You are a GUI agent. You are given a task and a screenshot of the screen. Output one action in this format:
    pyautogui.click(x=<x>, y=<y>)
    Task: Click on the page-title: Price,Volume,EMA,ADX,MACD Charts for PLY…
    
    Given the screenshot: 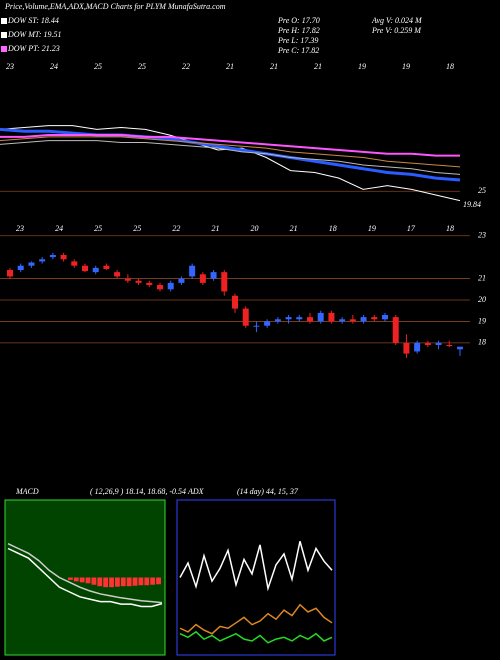 What is the action you would take?
    pyautogui.click(x=115, y=6)
    